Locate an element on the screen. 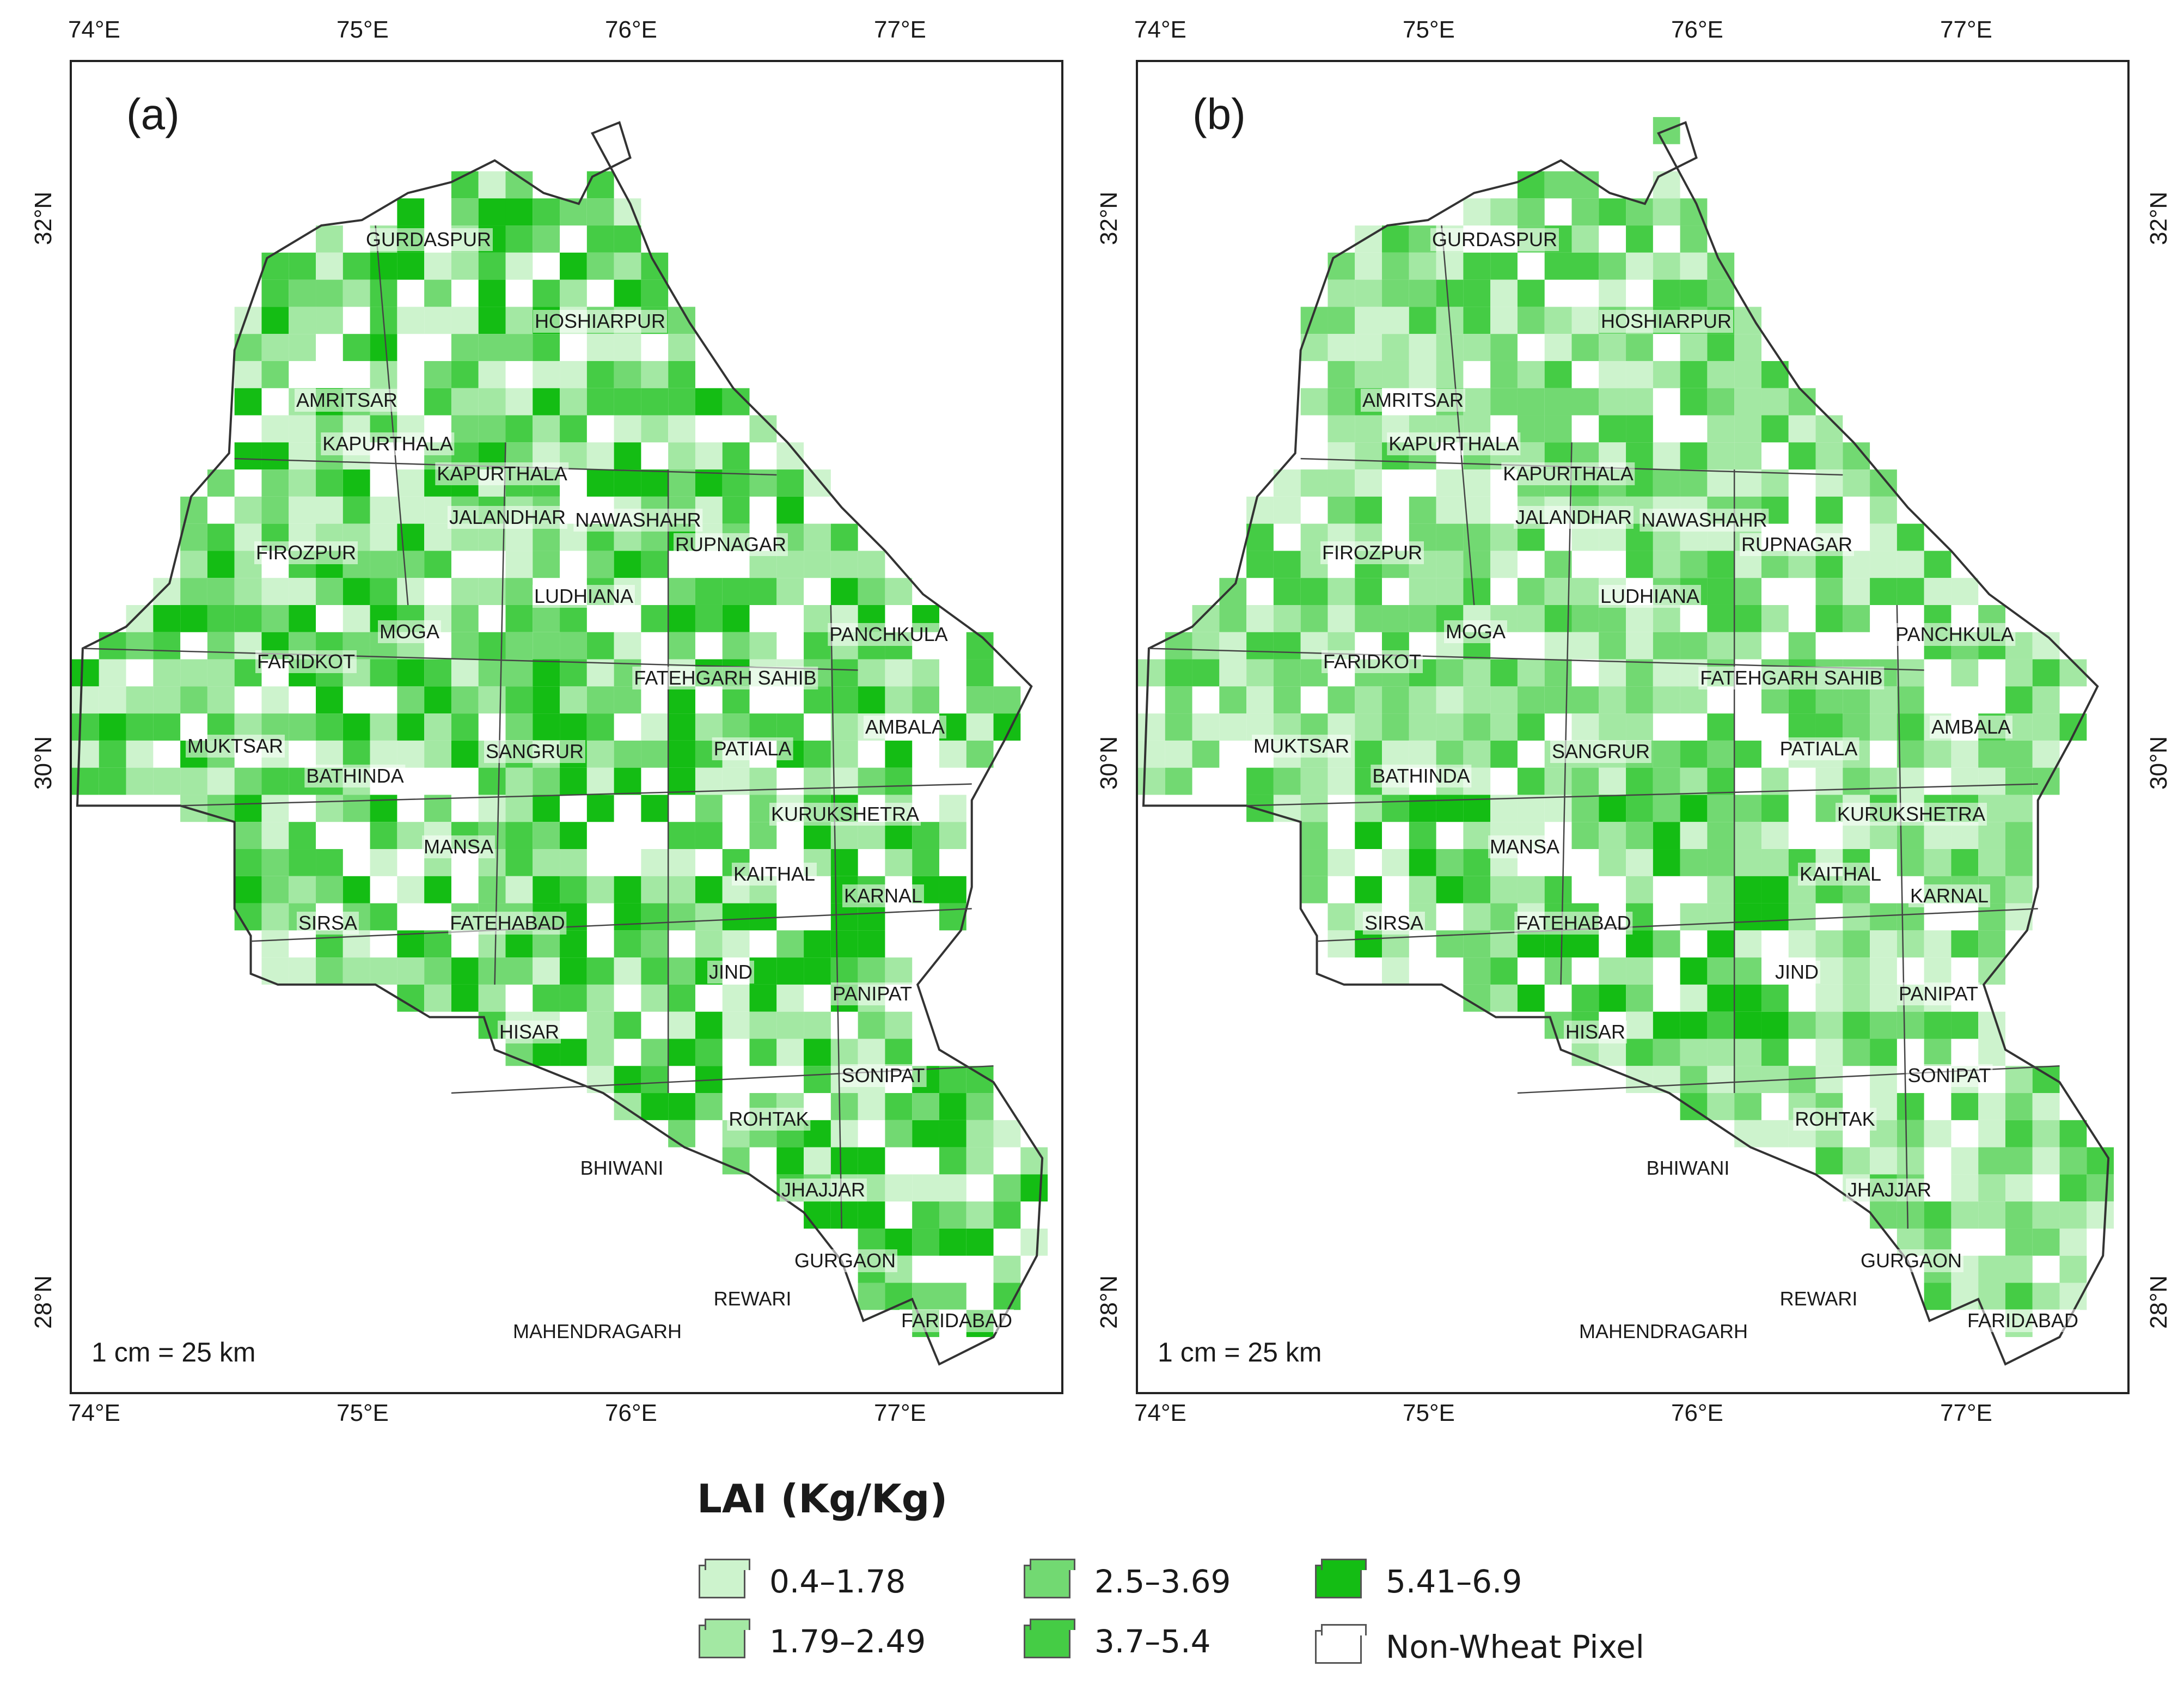 The height and width of the screenshot is (1691, 2184). lat-tick-left-b-32: 32°N is located at coordinates (1109, 218).